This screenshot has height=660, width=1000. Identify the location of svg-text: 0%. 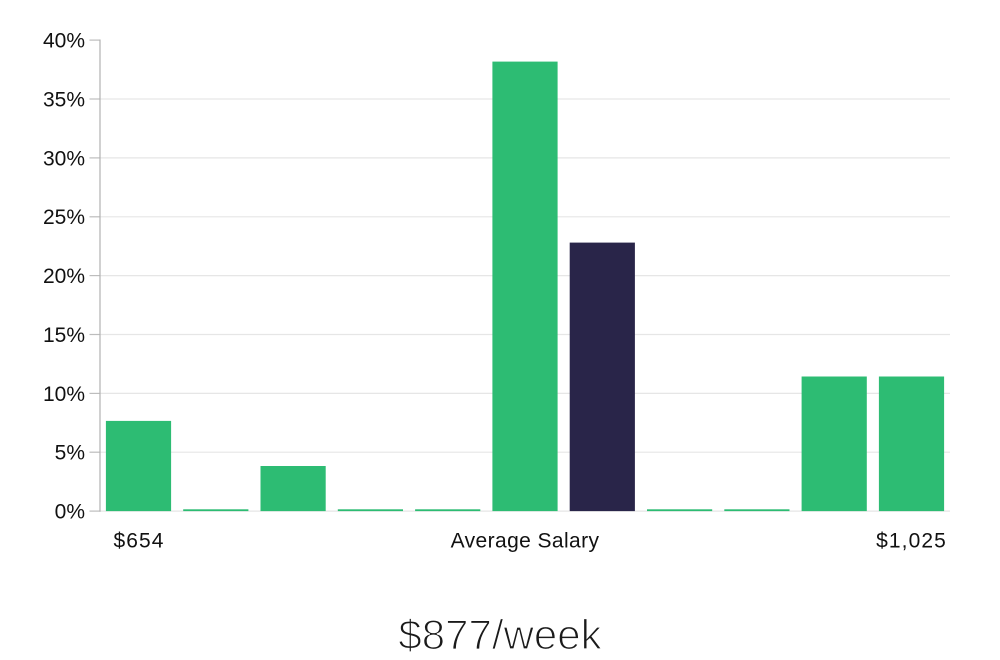
(70, 512).